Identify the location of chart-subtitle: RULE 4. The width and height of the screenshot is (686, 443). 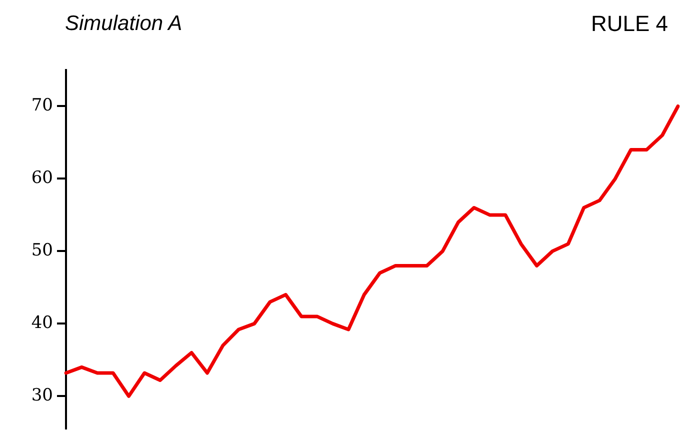
(629, 24).